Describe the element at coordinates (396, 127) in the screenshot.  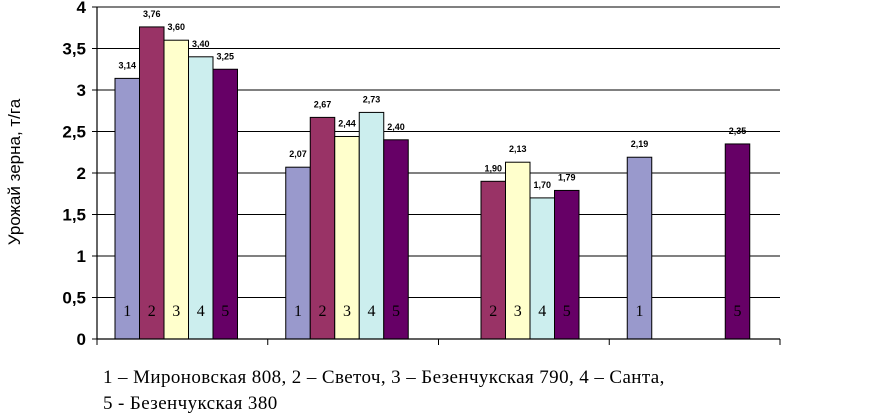
I see `data-label: 2,40` at that location.